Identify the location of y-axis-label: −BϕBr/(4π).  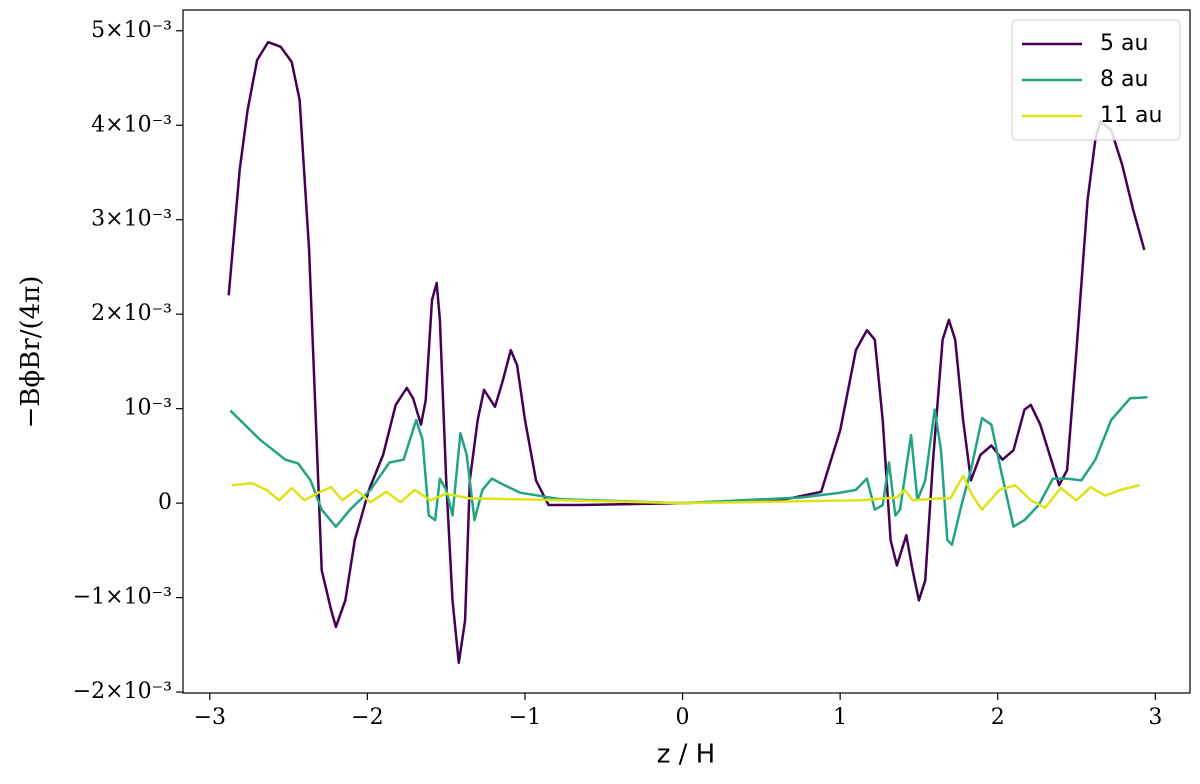
(31, 352).